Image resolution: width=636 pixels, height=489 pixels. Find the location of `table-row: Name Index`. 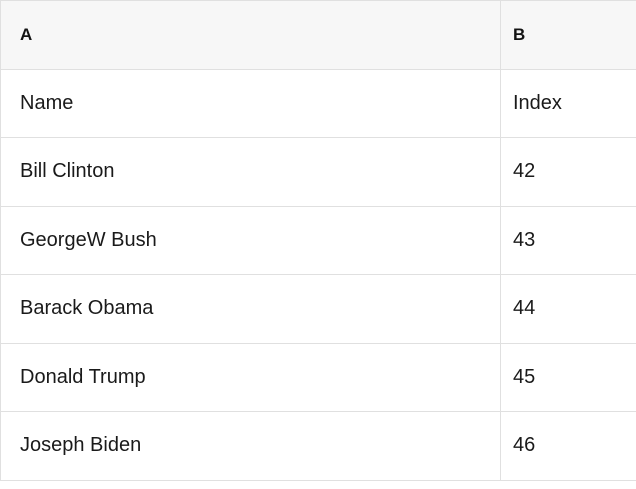

table-row: Name Index is located at coordinates (318, 103).